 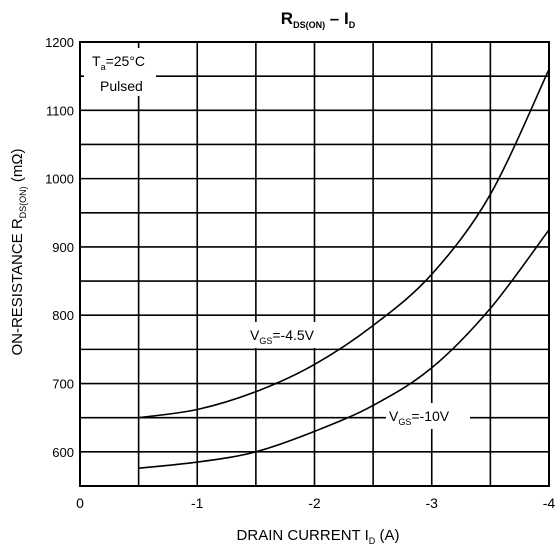 I want to click on conditions-annotation: Ta=25°C Pulsed, so click(x=120, y=72).